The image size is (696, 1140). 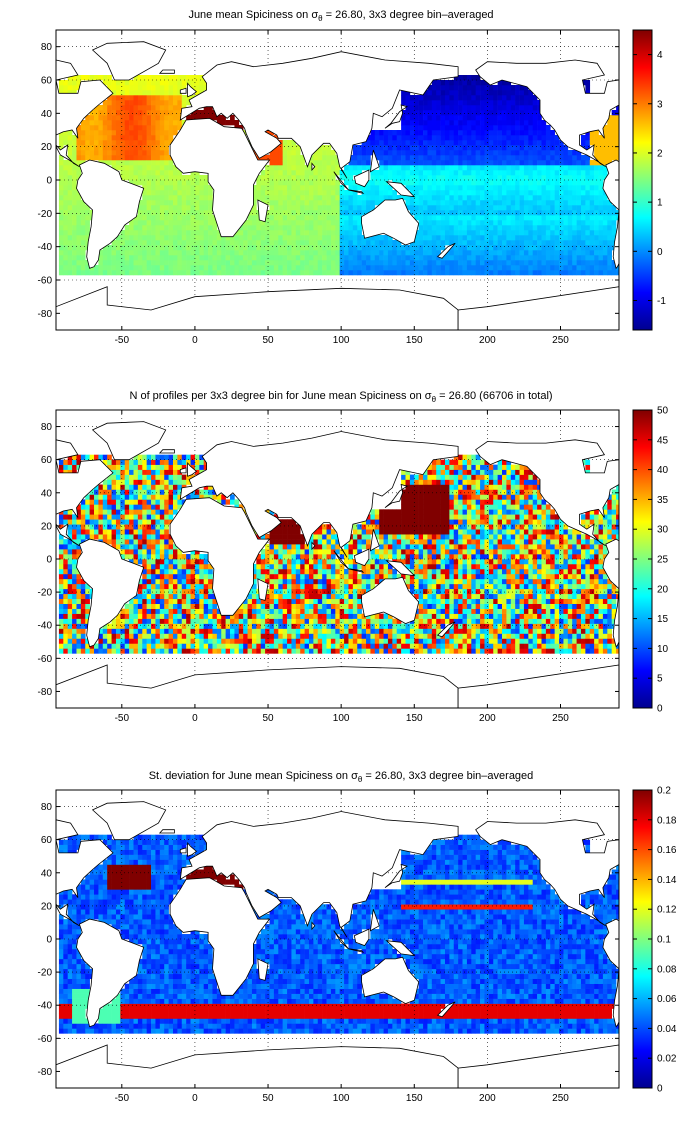 I want to click on panel-1-title-post: = 26.80, 3x3 degree bin–averaged, so click(x=408, y=15).